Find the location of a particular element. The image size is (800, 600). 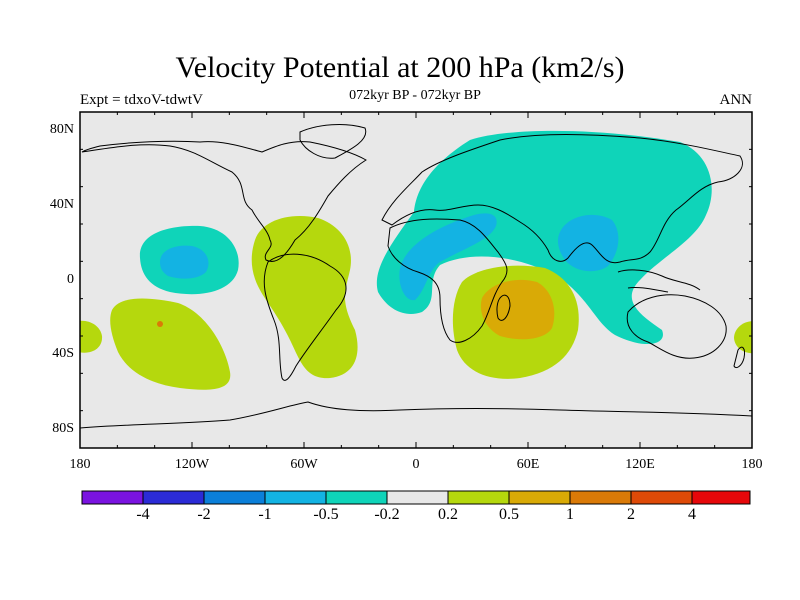

contour-pos-strong-dot is located at coordinates (160, 324).